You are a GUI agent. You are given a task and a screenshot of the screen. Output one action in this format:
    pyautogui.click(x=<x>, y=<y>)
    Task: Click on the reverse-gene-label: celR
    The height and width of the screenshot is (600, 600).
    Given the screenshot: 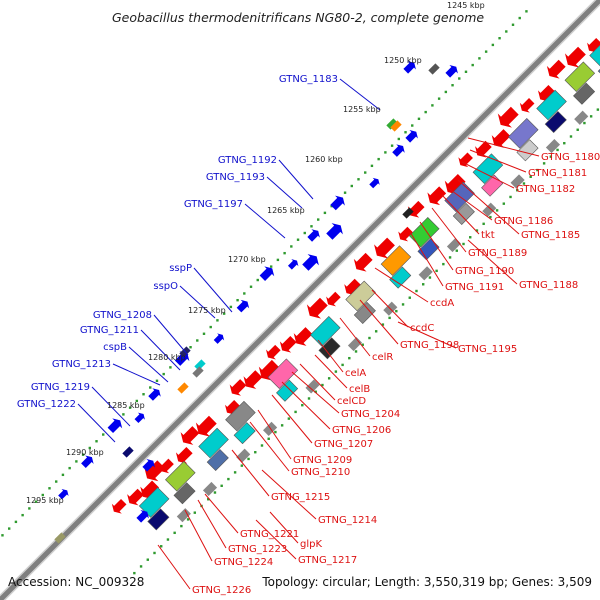 What is the action you would take?
    pyautogui.click(x=382, y=357)
    